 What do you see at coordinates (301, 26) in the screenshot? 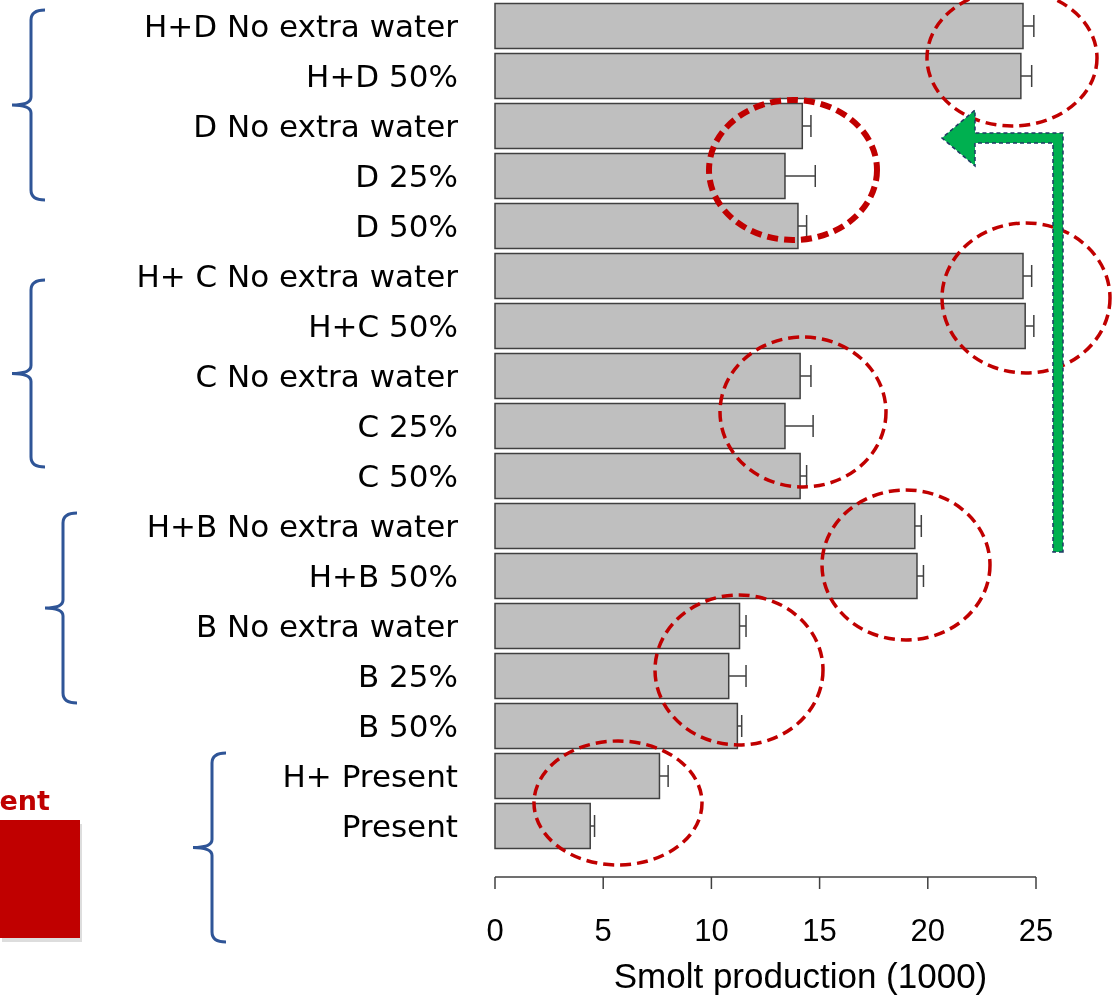
I see `y-tick-label: H+D No extra water` at bounding box center [301, 26].